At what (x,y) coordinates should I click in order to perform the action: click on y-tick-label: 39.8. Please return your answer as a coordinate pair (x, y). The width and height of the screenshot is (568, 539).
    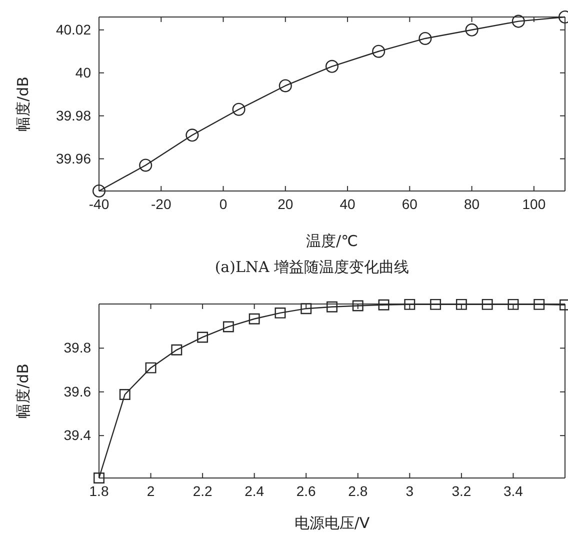
    Looking at the image, I should click on (78, 348).